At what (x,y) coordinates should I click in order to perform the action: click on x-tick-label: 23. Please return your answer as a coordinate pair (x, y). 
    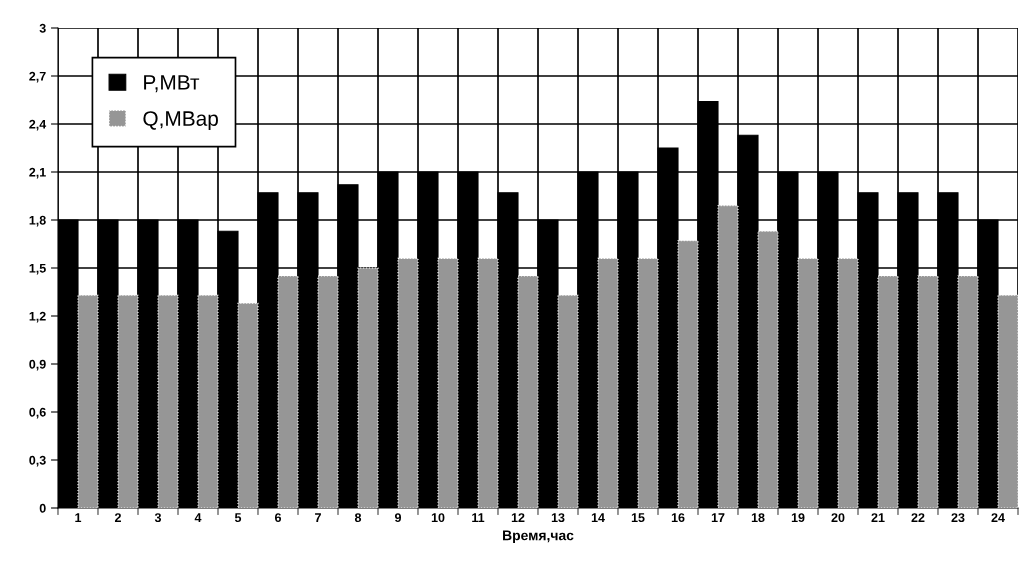
    Looking at the image, I should click on (958, 518).